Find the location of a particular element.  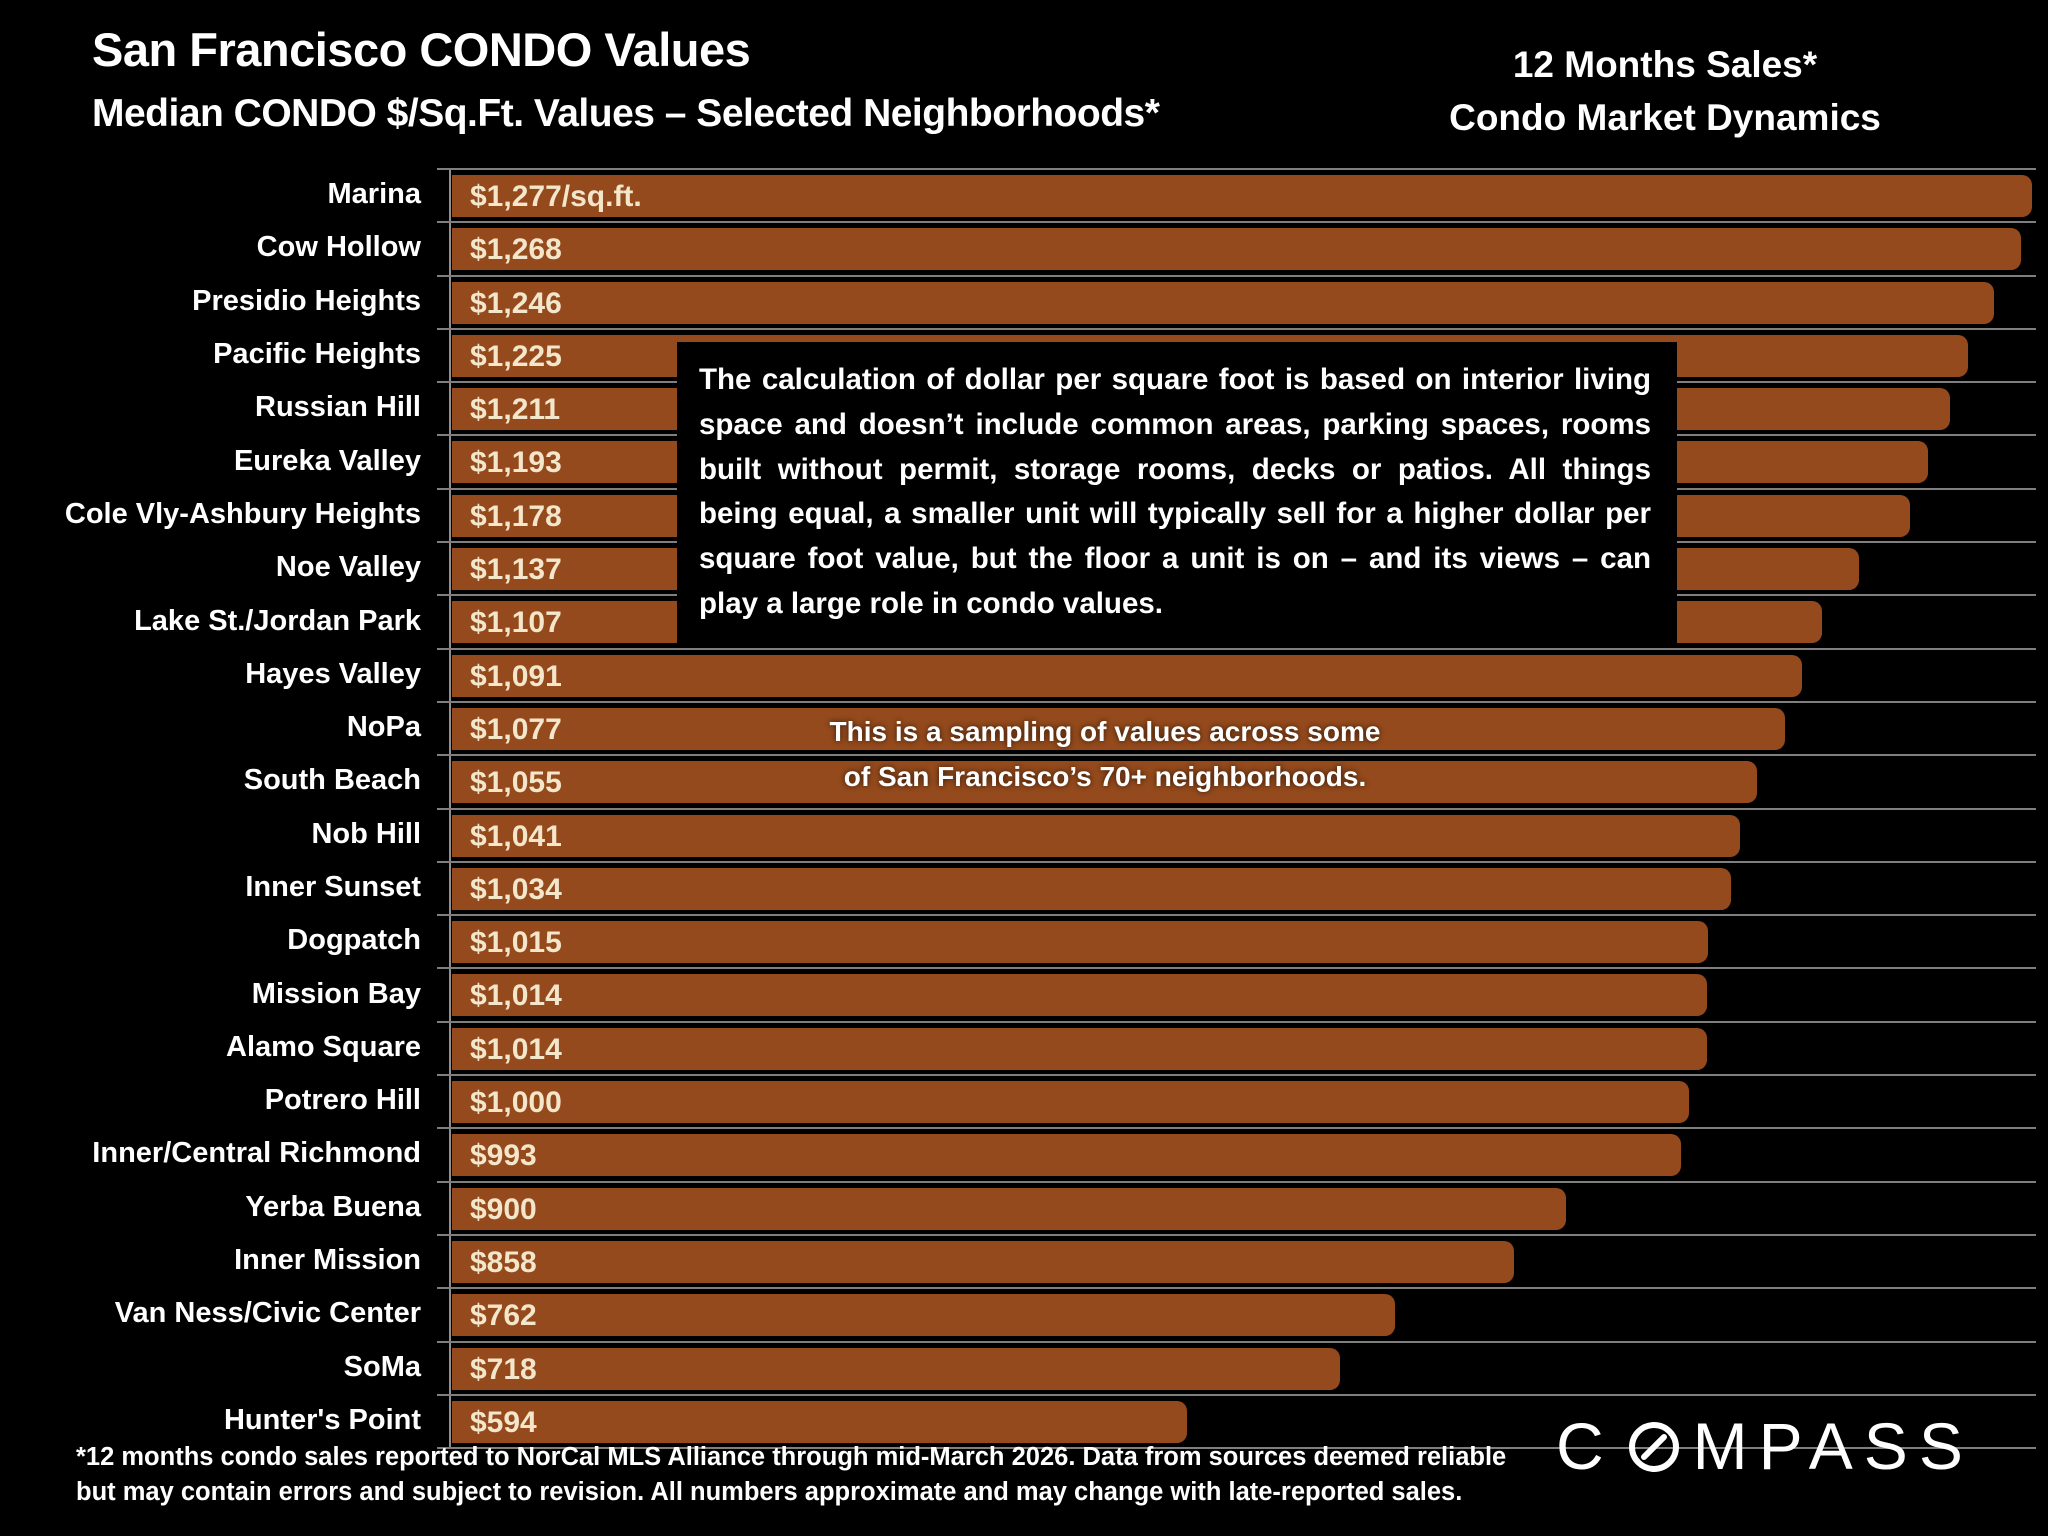

bar-value: $1,137 is located at coordinates (516, 570).